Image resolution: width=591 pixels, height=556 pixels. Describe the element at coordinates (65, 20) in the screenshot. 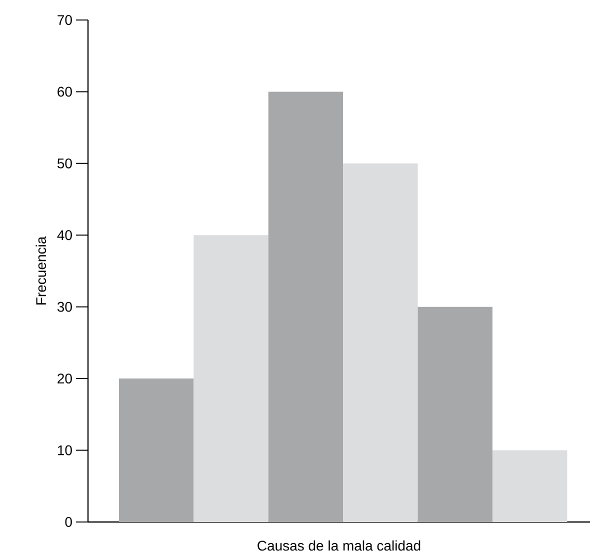

I see `y-tick-label: 70` at that location.